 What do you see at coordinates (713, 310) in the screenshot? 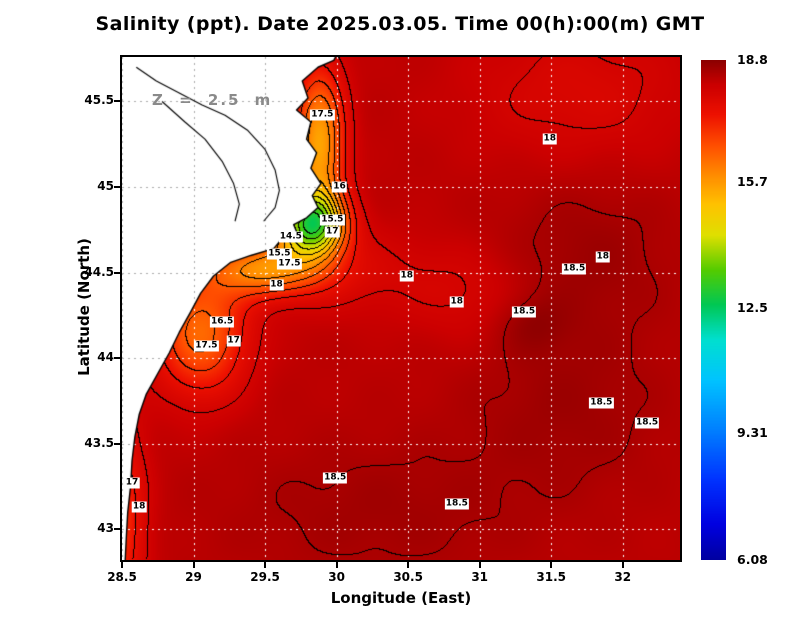
I see `colorbar` at bounding box center [713, 310].